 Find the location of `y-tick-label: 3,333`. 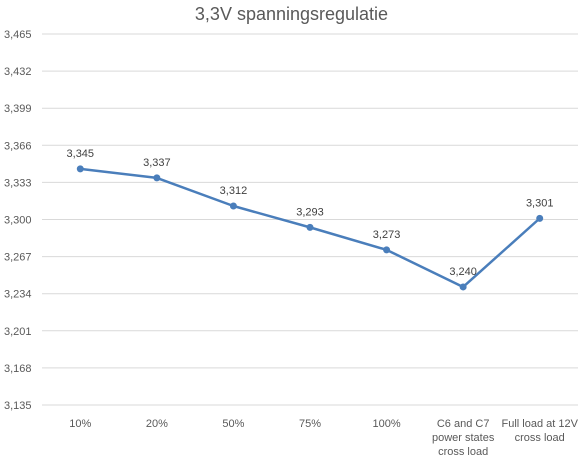

y-tick-label: 3,333 is located at coordinates (18, 183).